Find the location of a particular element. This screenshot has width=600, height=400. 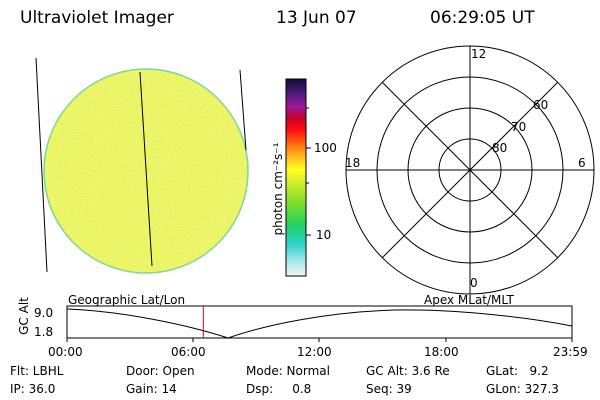

orbit-left-title: Geographic Lat/Lon is located at coordinates (127, 300).